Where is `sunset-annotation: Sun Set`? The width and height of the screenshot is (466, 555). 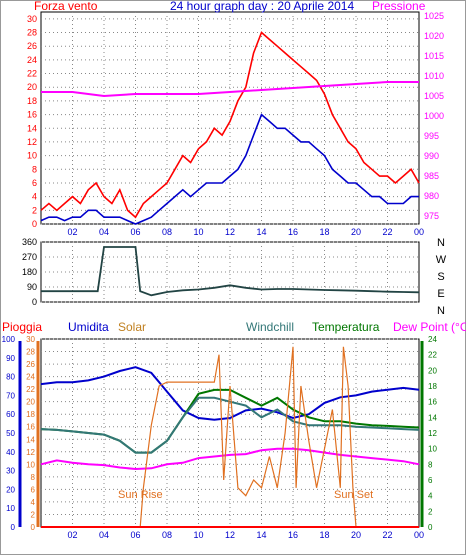
sunset-annotation: Sun Set is located at coordinates (354, 495).